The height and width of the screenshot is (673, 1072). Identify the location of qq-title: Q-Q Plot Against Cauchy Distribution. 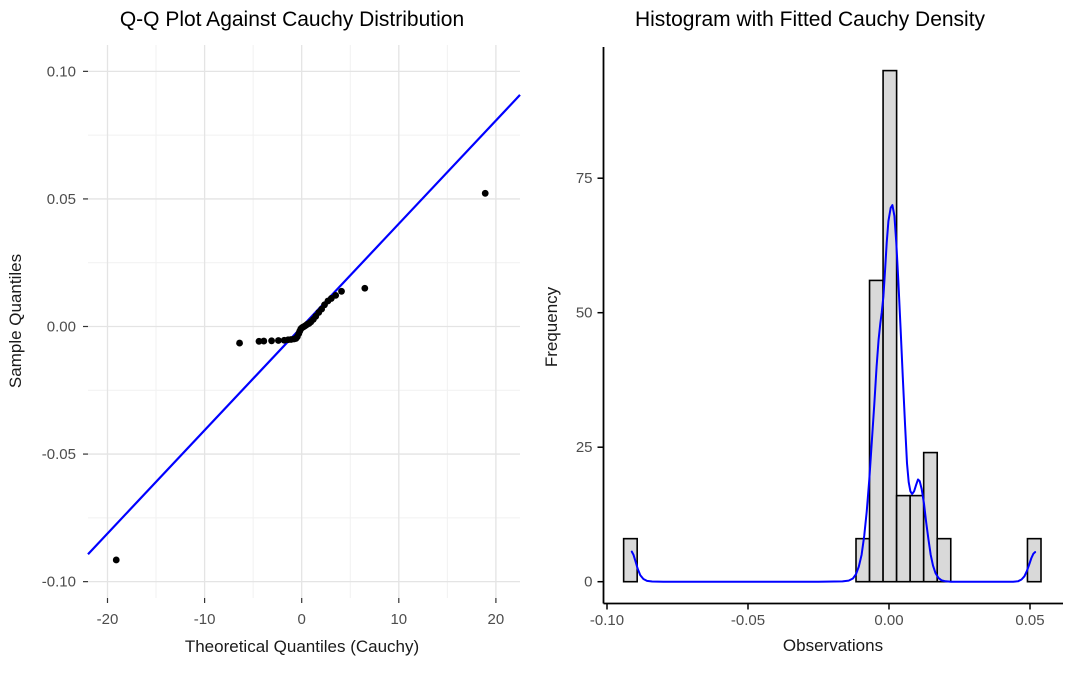
(292, 19).